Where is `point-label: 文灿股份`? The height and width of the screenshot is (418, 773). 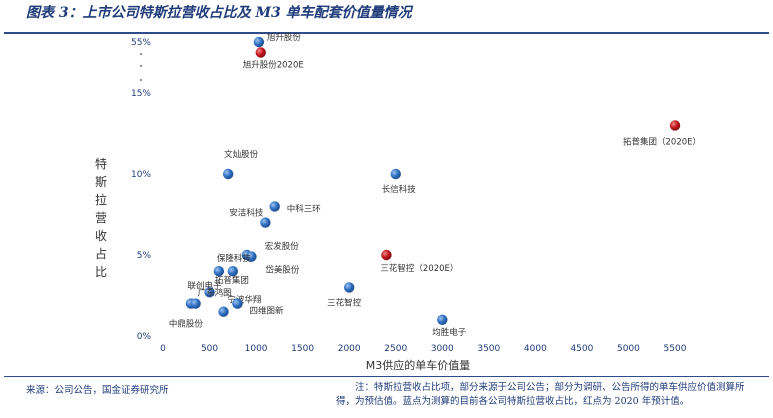
point-label: 文灿股份 is located at coordinates (241, 154).